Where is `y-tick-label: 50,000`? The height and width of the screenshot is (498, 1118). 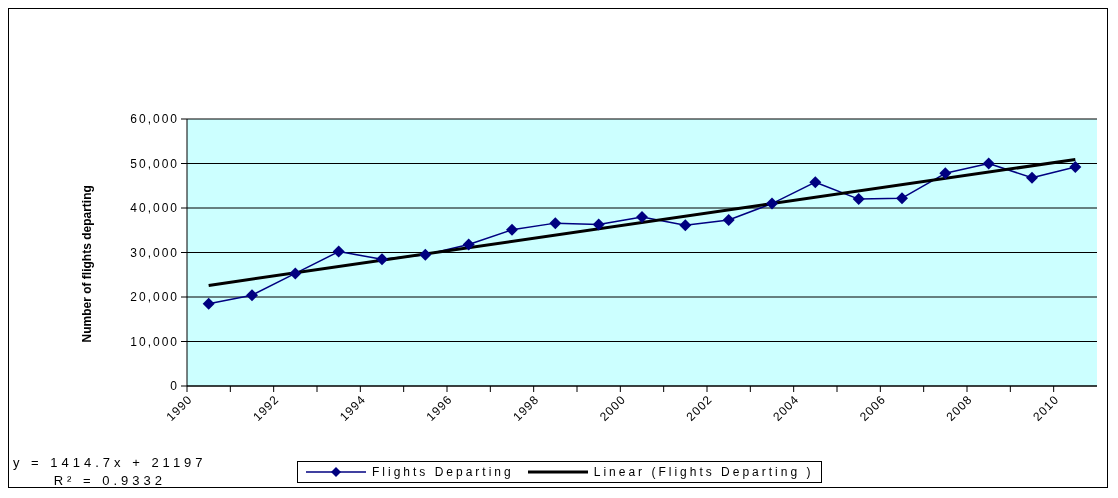
y-tick-label: 50,000 is located at coordinates (154, 163).